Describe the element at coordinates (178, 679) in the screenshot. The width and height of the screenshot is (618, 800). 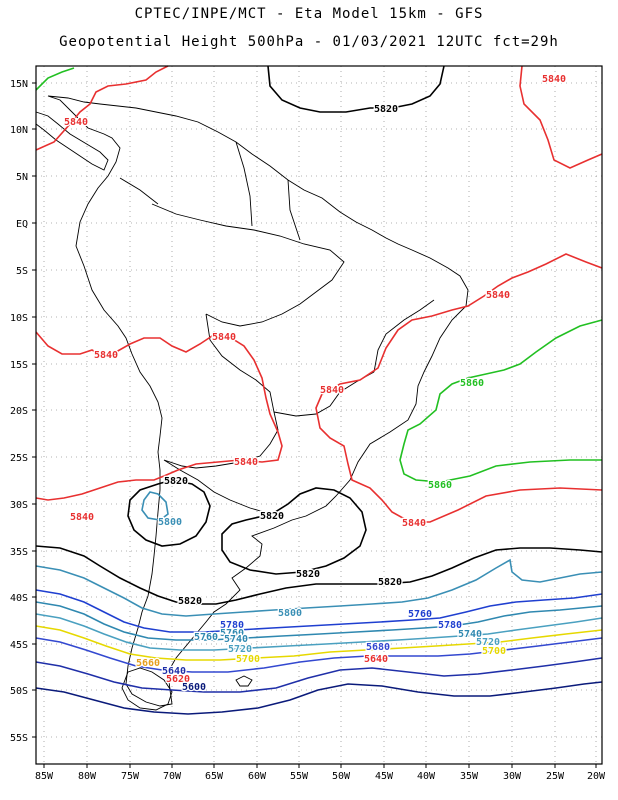
I see `contour-label-5620: 5620` at that location.